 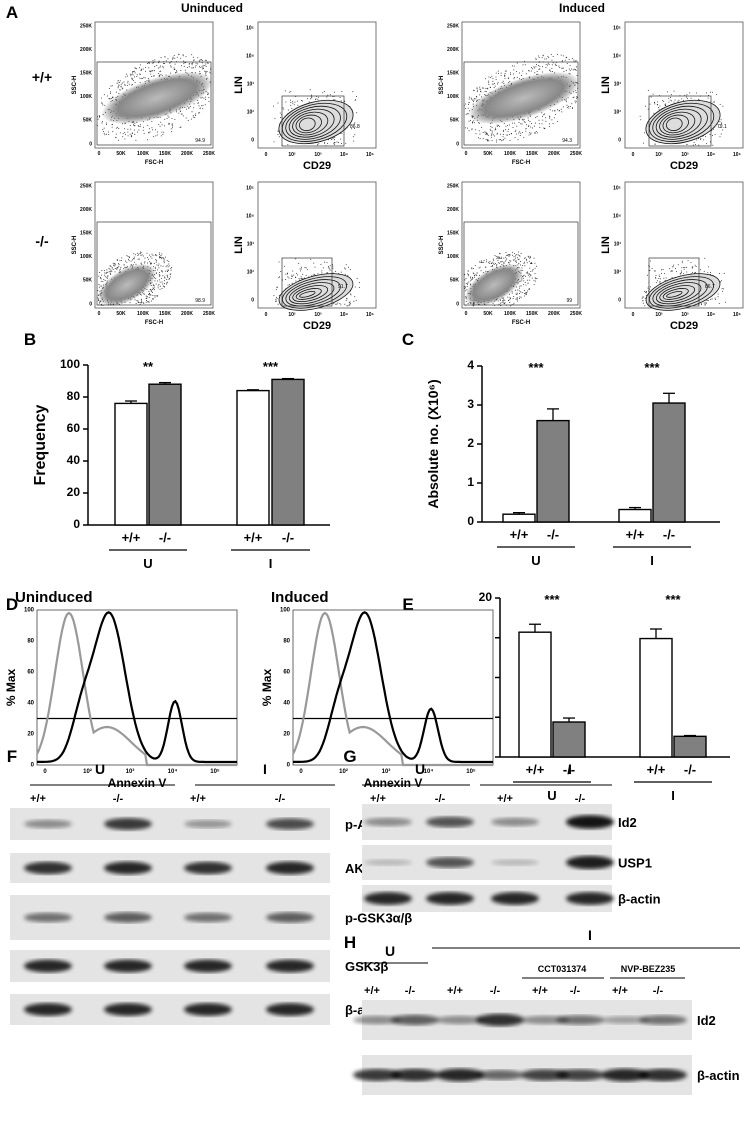 I want to click on flow-plot, so click(x=521, y=245).